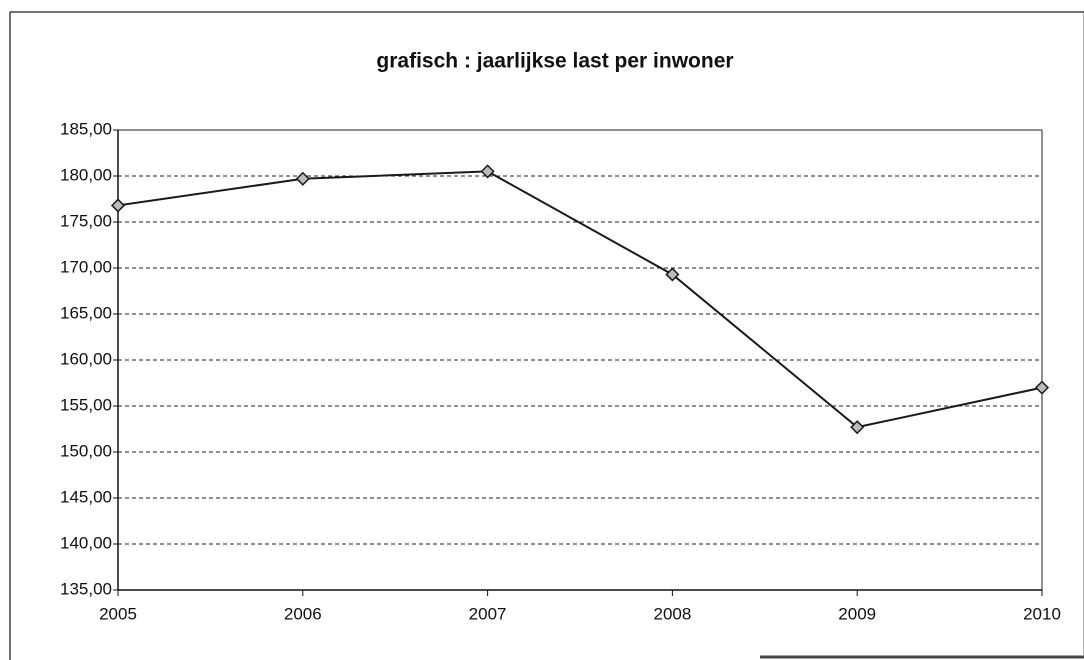 The image size is (1084, 660). What do you see at coordinates (86, 266) in the screenshot?
I see `y-tick-label: 170,00` at bounding box center [86, 266].